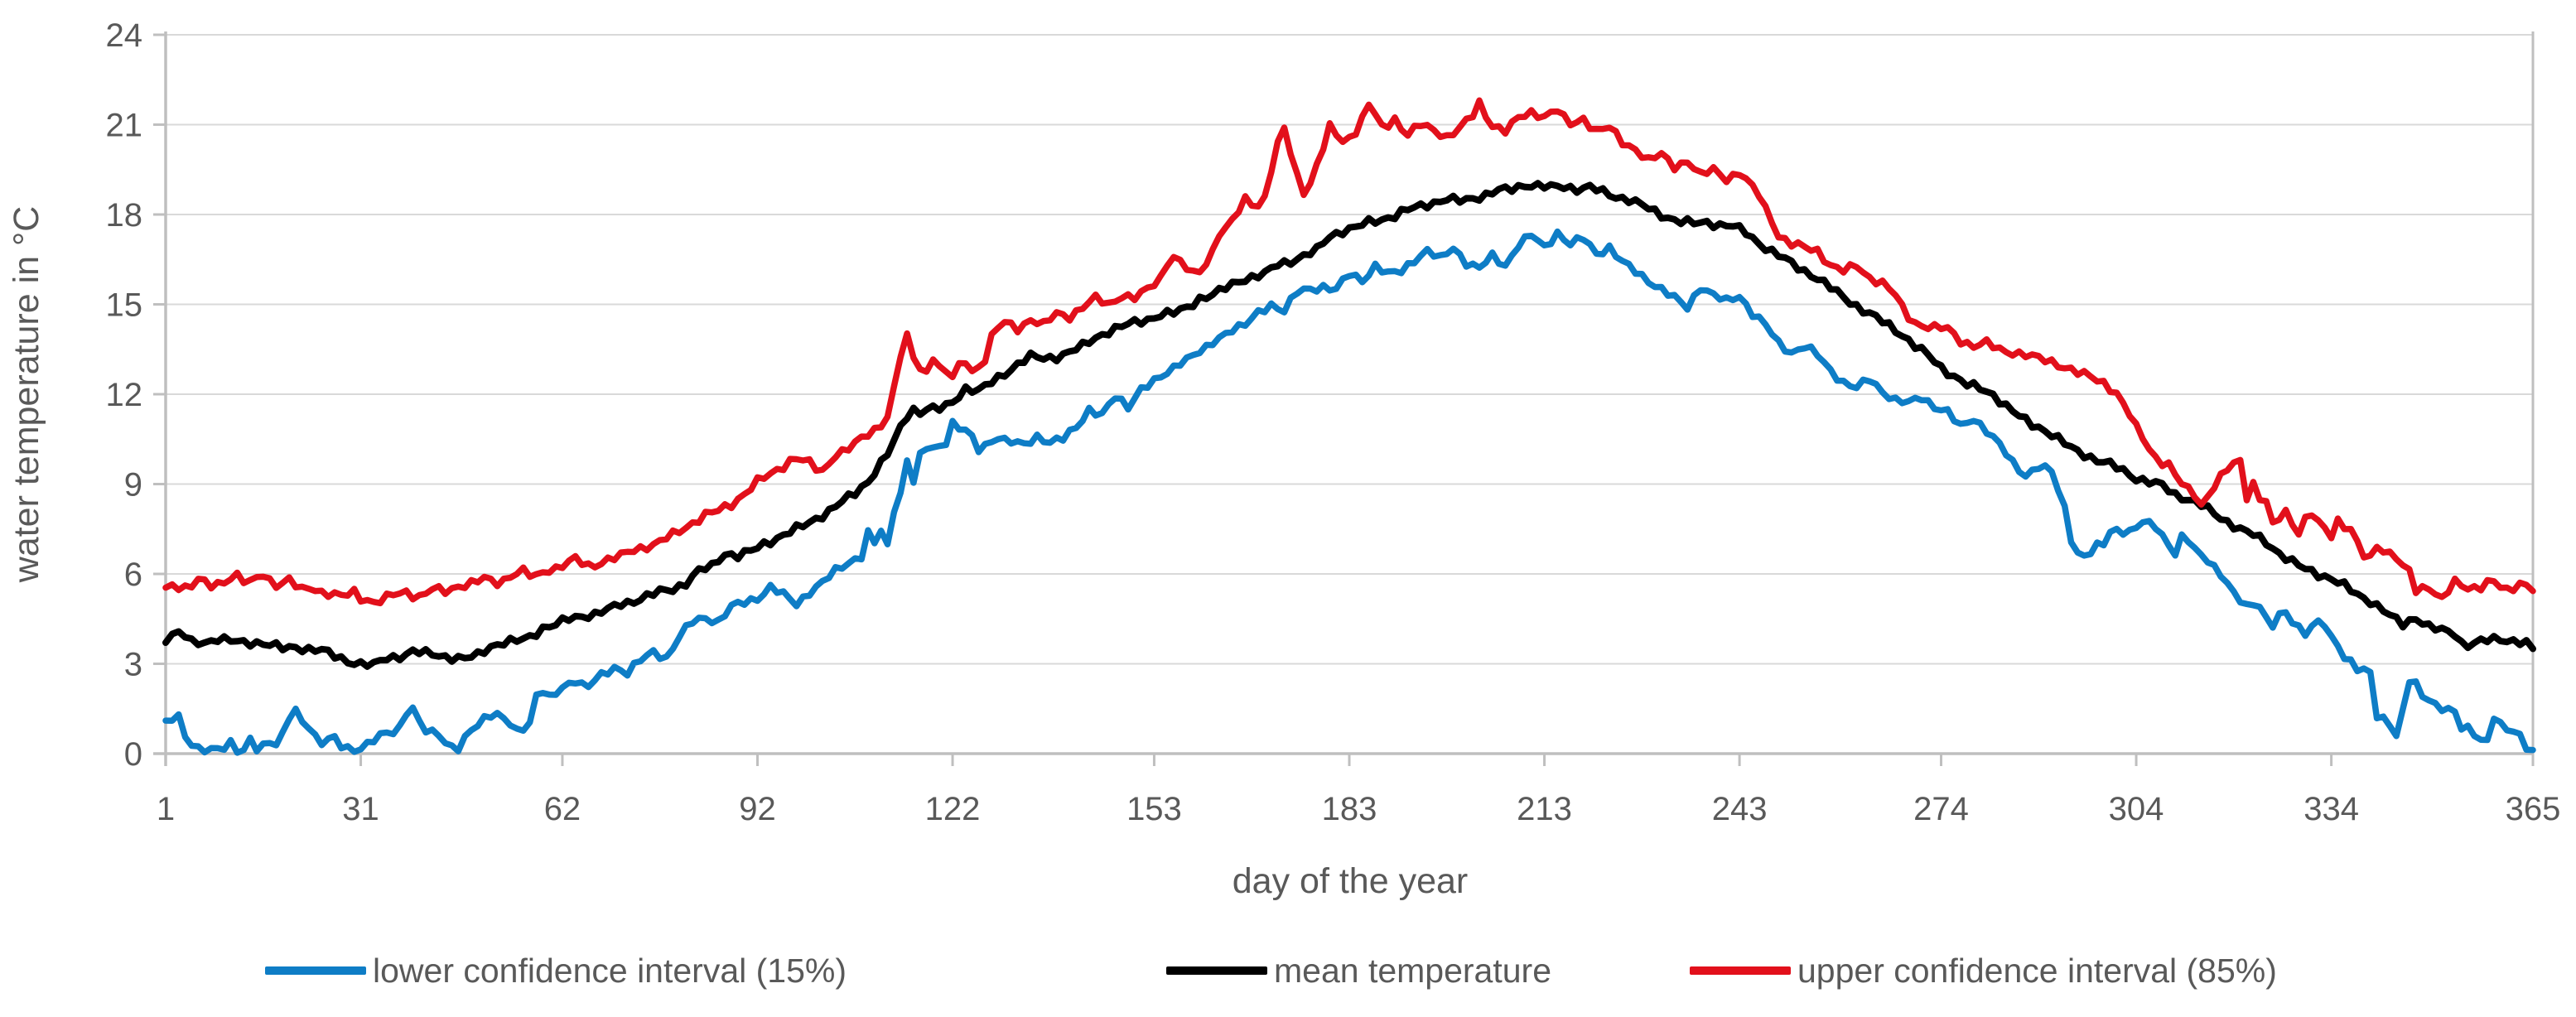 The image size is (2576, 1017). Describe the element at coordinates (124, 216) in the screenshot. I see `y-tick-label: 18` at that location.